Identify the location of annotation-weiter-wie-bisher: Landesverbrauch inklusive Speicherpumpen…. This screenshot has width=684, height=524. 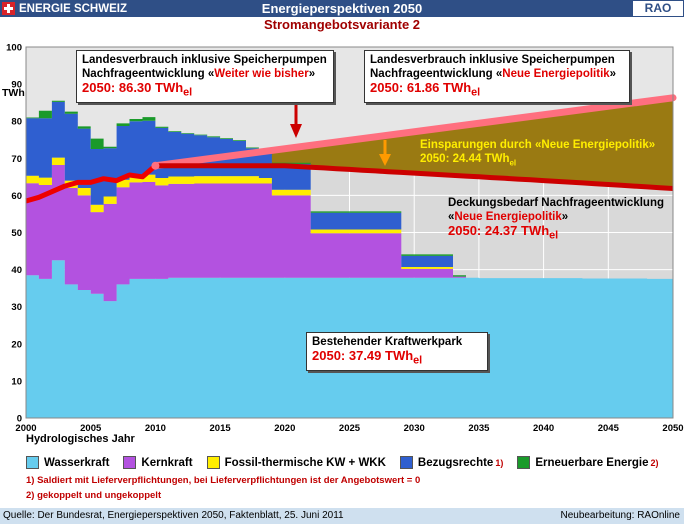
(205, 76).